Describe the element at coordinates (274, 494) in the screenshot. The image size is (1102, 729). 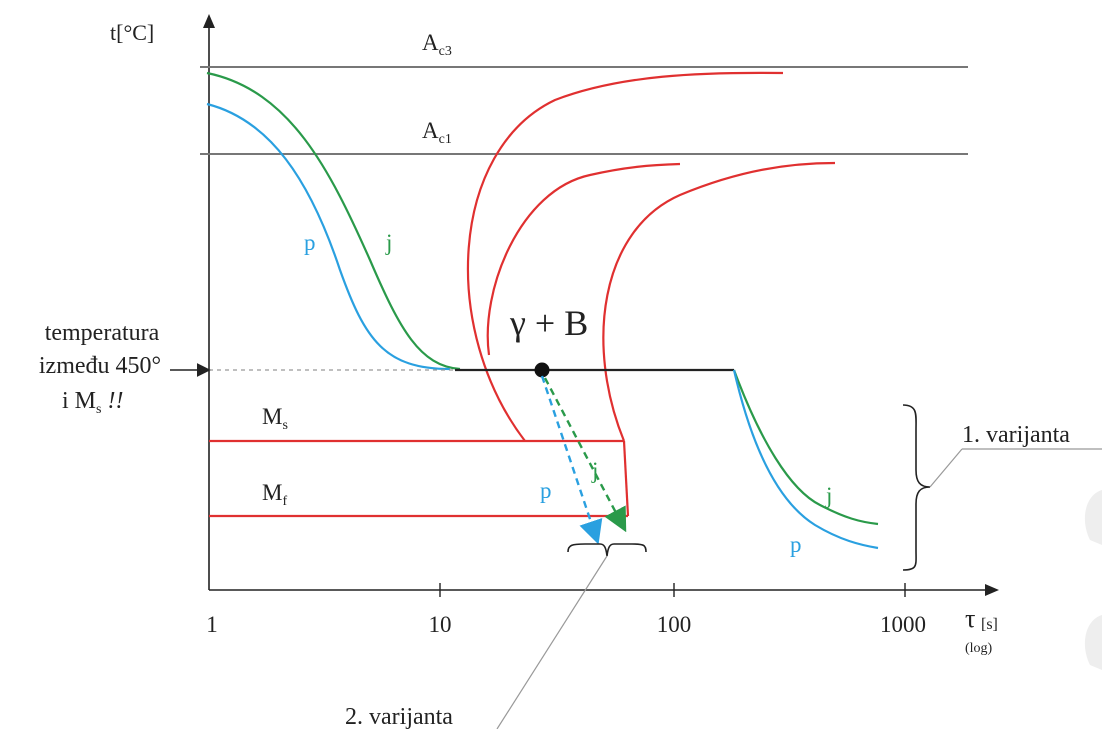
I see `mf-label: Mf` at that location.